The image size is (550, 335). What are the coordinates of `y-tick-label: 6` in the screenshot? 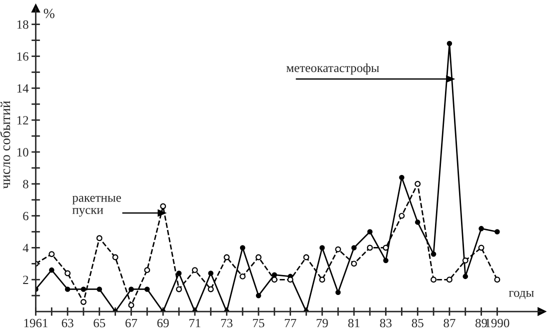 It's located at (25, 216).